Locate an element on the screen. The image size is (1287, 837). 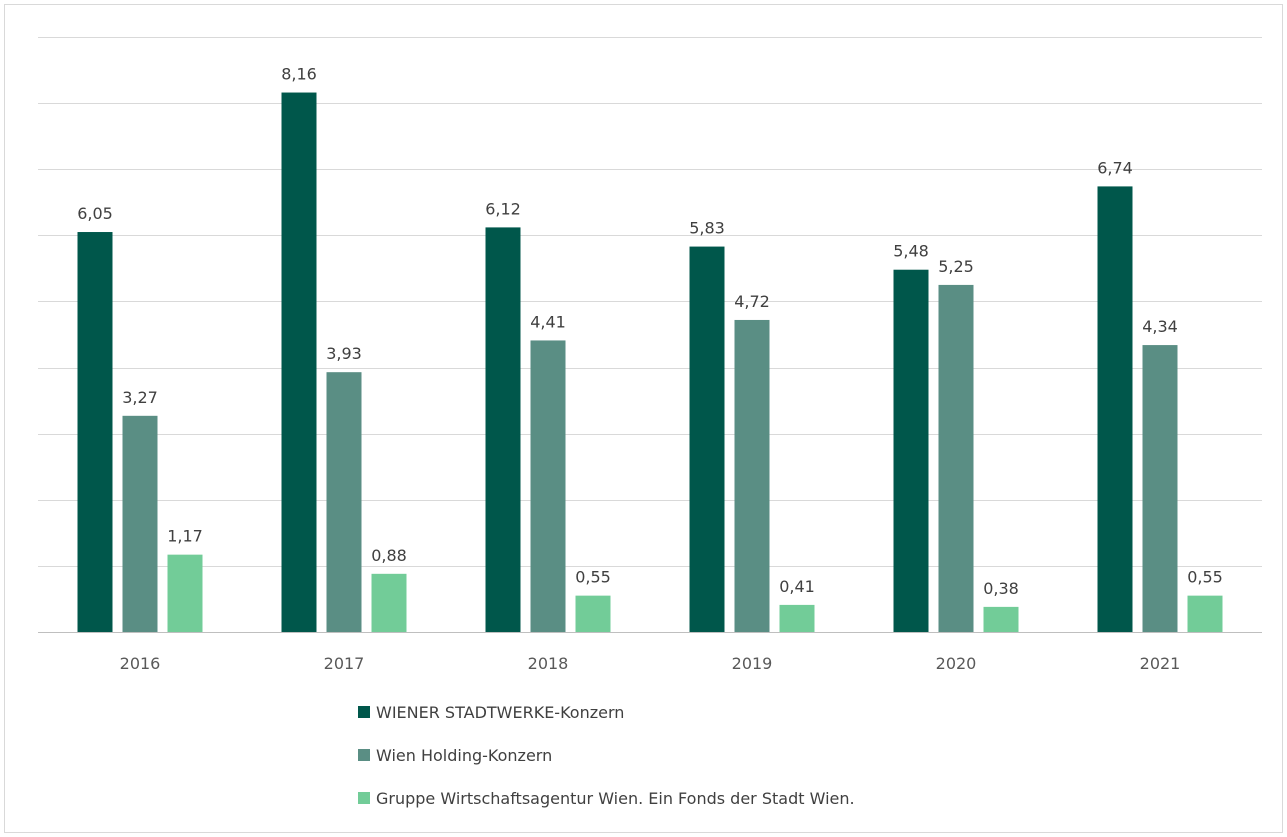
data-label-2016-series-2: 3,27 is located at coordinates (140, 397).